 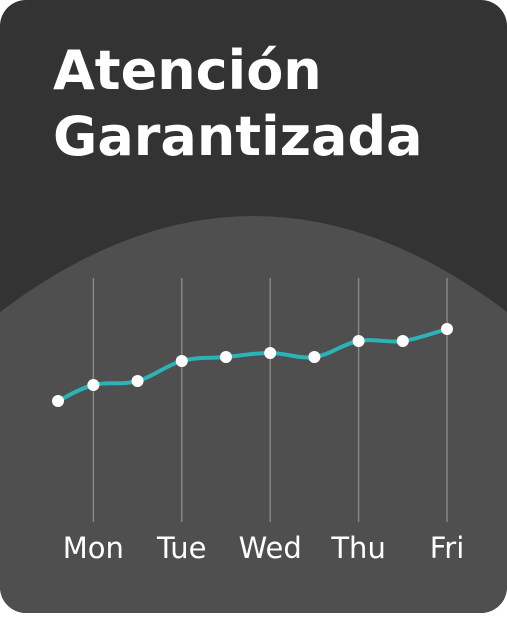 What do you see at coordinates (270, 548) in the screenshot?
I see `x-tick-wed: Wed` at bounding box center [270, 548].